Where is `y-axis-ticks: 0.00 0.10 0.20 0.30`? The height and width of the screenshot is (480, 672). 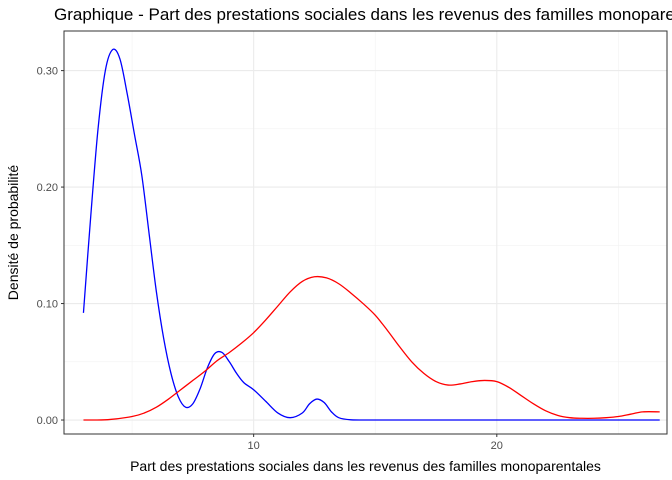
y-axis-ticks: 0.00 0.10 0.20 0.30 is located at coordinates (50, 246).